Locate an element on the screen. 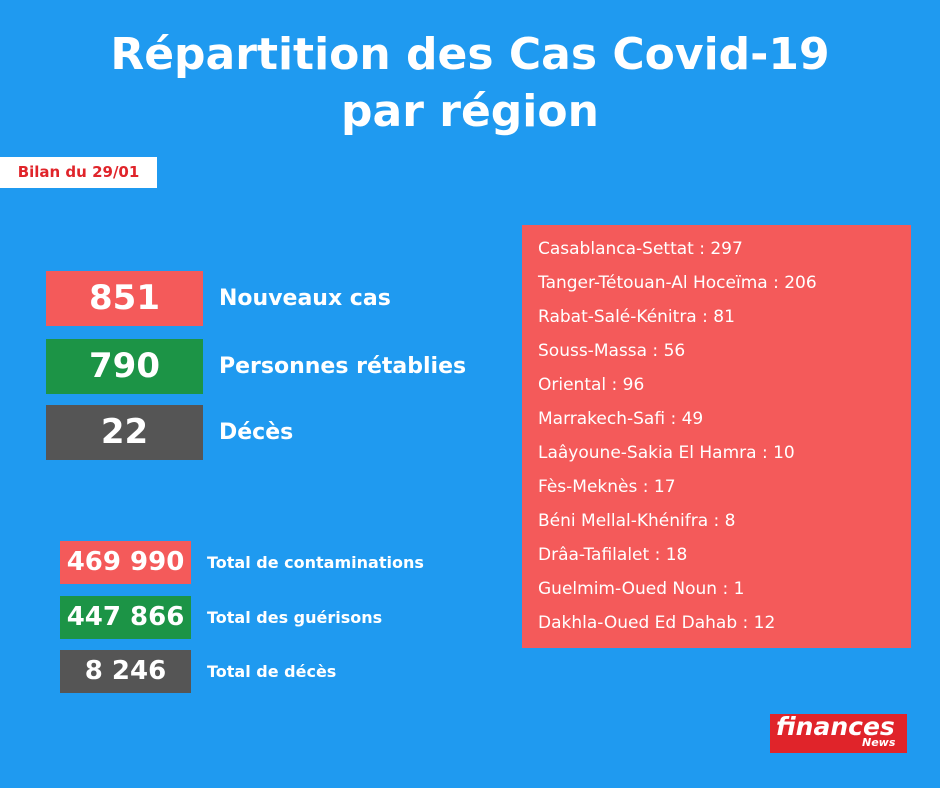  total-cases-label: Total de contaminations is located at coordinates (315, 562).